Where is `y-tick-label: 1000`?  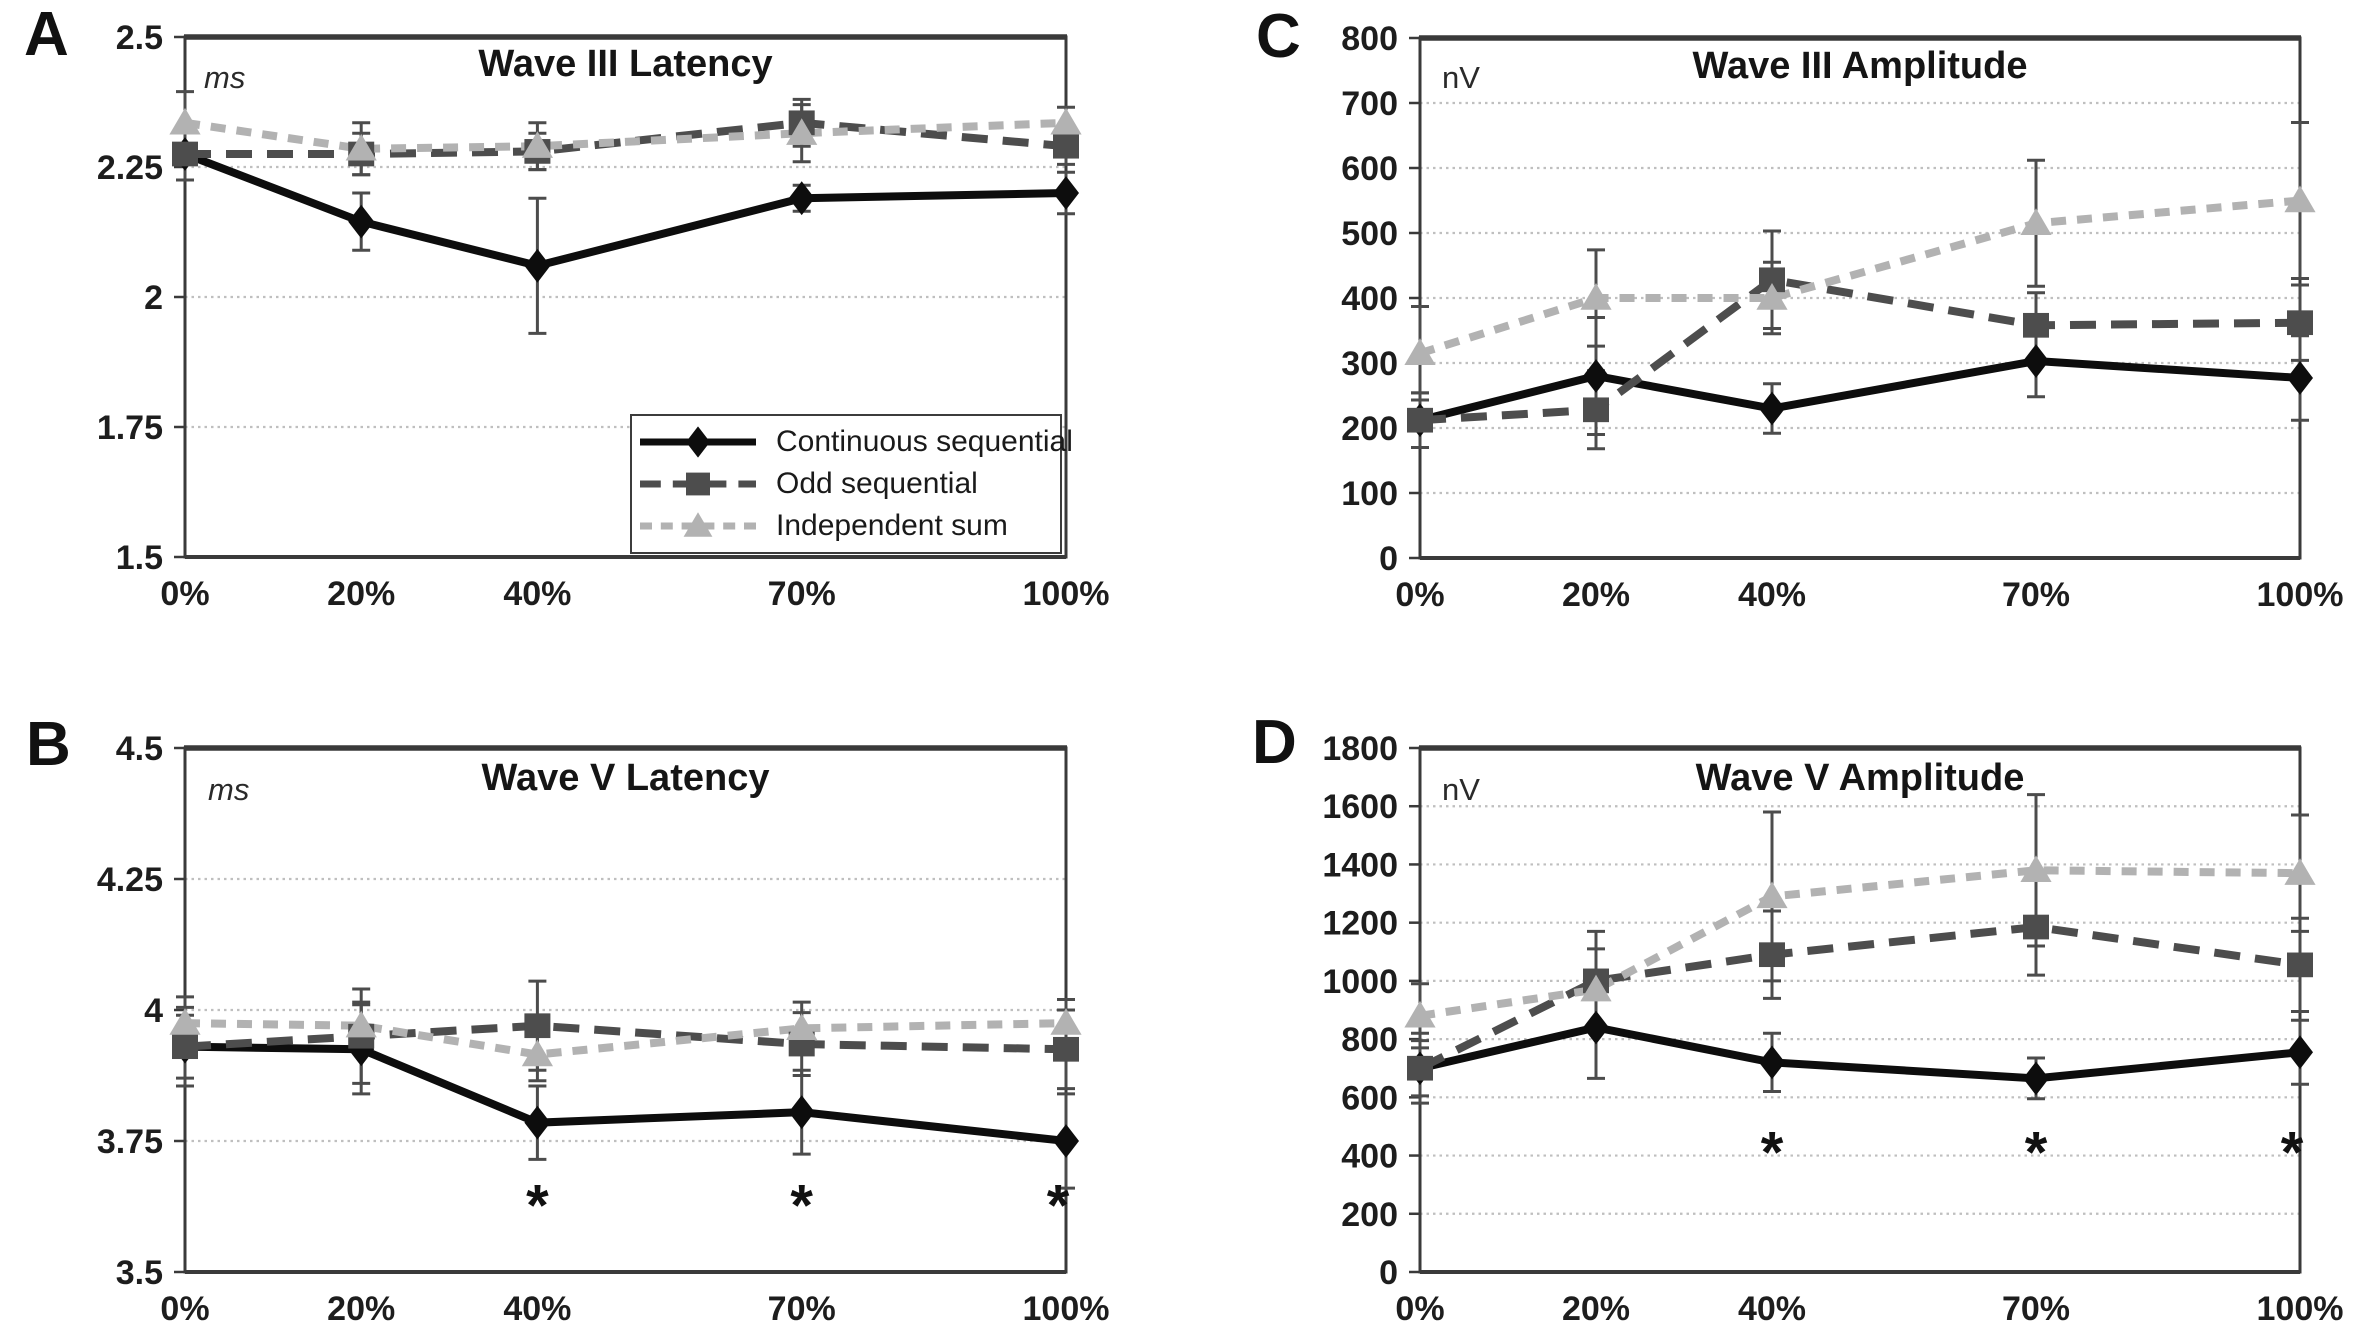
y-tick-label: 1000 is located at coordinates (1360, 982).